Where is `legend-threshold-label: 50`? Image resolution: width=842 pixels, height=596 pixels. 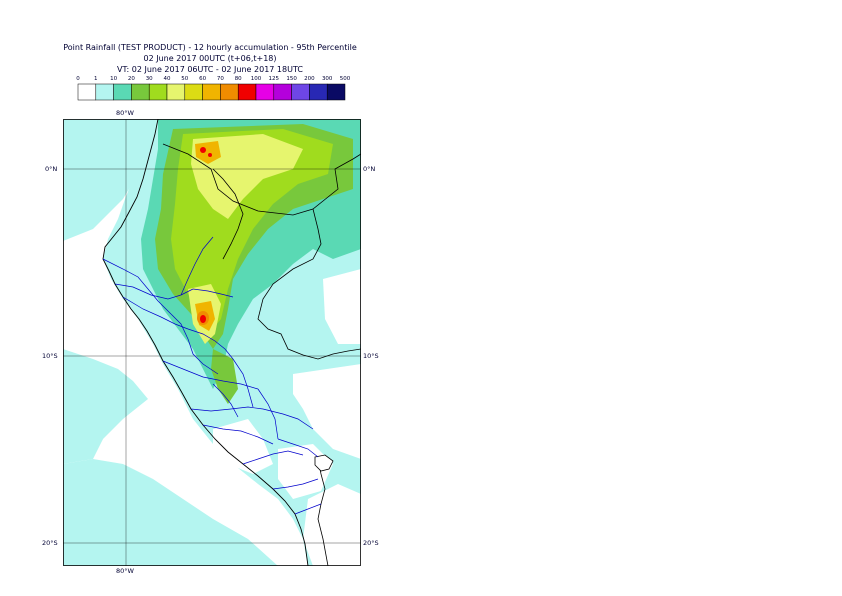
legend-threshold-label: 50 is located at coordinates (184, 79).